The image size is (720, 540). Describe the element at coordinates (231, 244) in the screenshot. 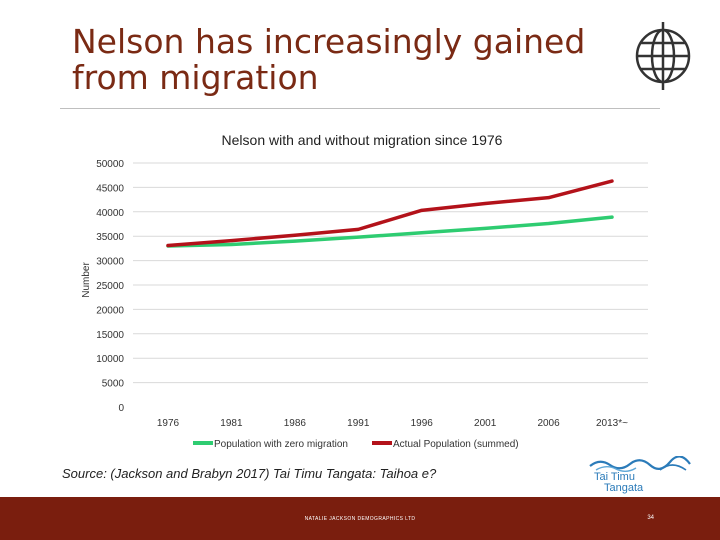

I see `data-point-s1-1981` at that location.